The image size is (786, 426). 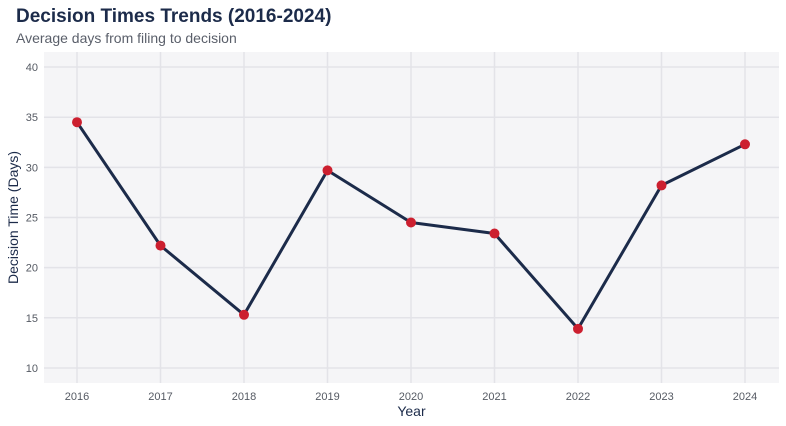 What do you see at coordinates (32, 319) in the screenshot?
I see `y-tick-label: 15` at bounding box center [32, 319].